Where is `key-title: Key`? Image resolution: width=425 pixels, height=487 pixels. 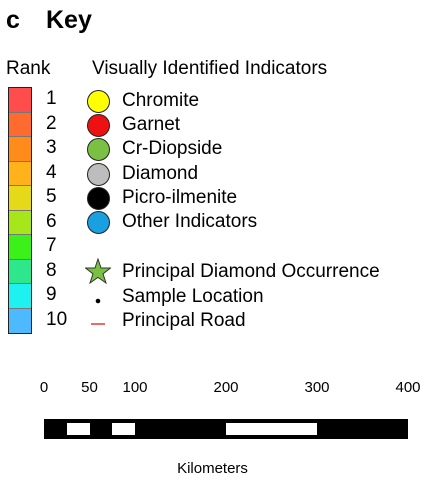 key-title: Key is located at coordinates (69, 20).